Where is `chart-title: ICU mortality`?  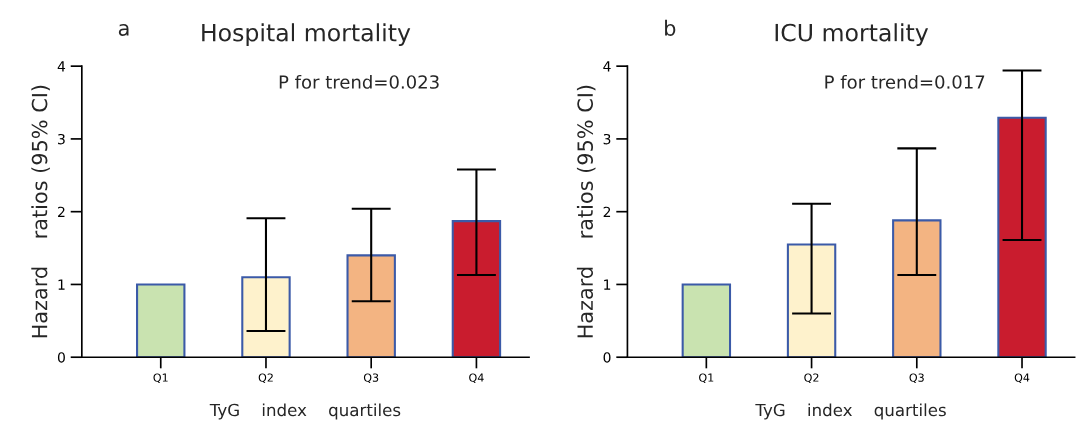
chart-title: ICU mortality is located at coordinates (852, 35).